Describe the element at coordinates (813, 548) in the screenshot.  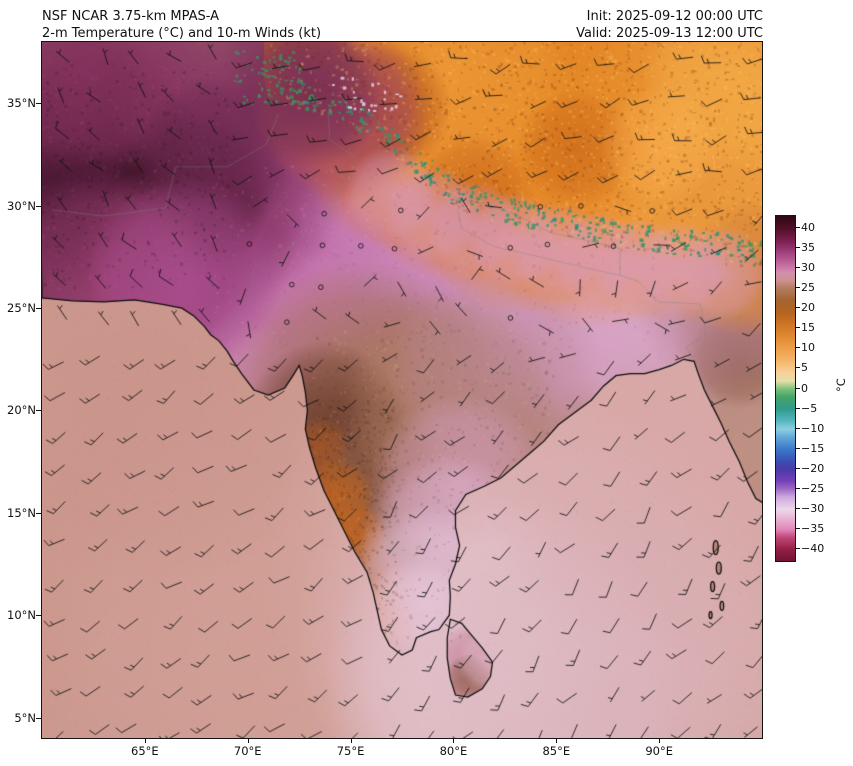
I see `colorbar-tick-label: −40` at that location.